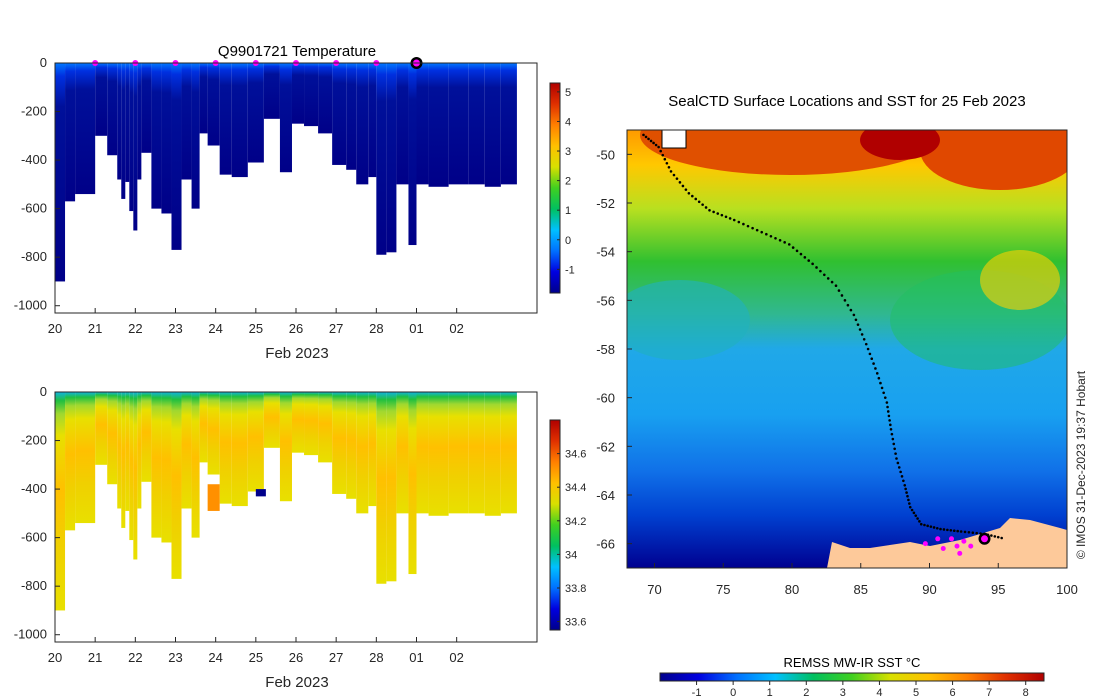 The width and height of the screenshot is (1100, 700). I want to click on s-xtick-label: 20, so click(55, 657).